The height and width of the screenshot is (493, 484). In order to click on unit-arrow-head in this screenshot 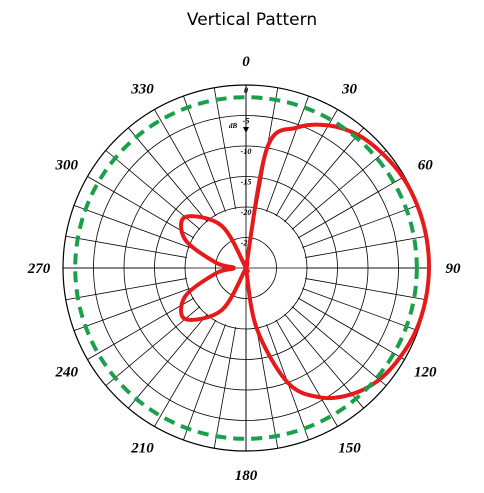, I will do `click(246, 130)`.